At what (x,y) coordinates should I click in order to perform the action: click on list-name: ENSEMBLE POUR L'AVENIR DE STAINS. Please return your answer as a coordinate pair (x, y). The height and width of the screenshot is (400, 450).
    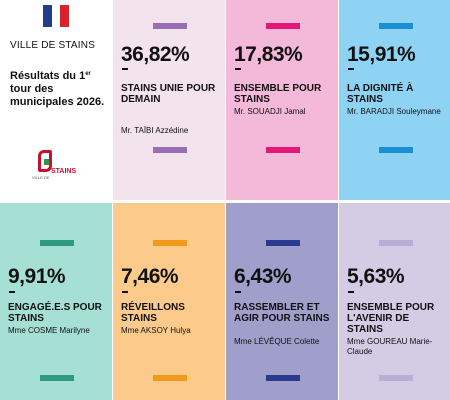
    Looking at the image, I should click on (391, 318).